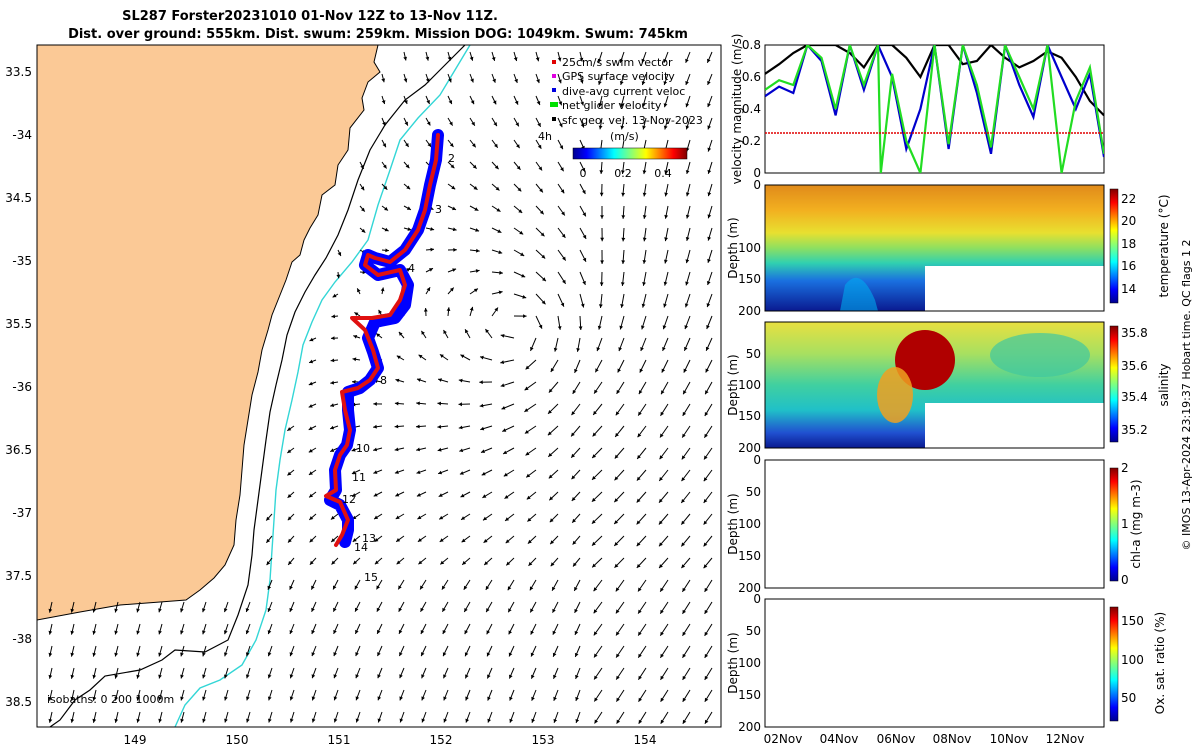  What do you see at coordinates (618, 76) in the screenshot?
I see `legend-label: GPS surface velocity` at bounding box center [618, 76].